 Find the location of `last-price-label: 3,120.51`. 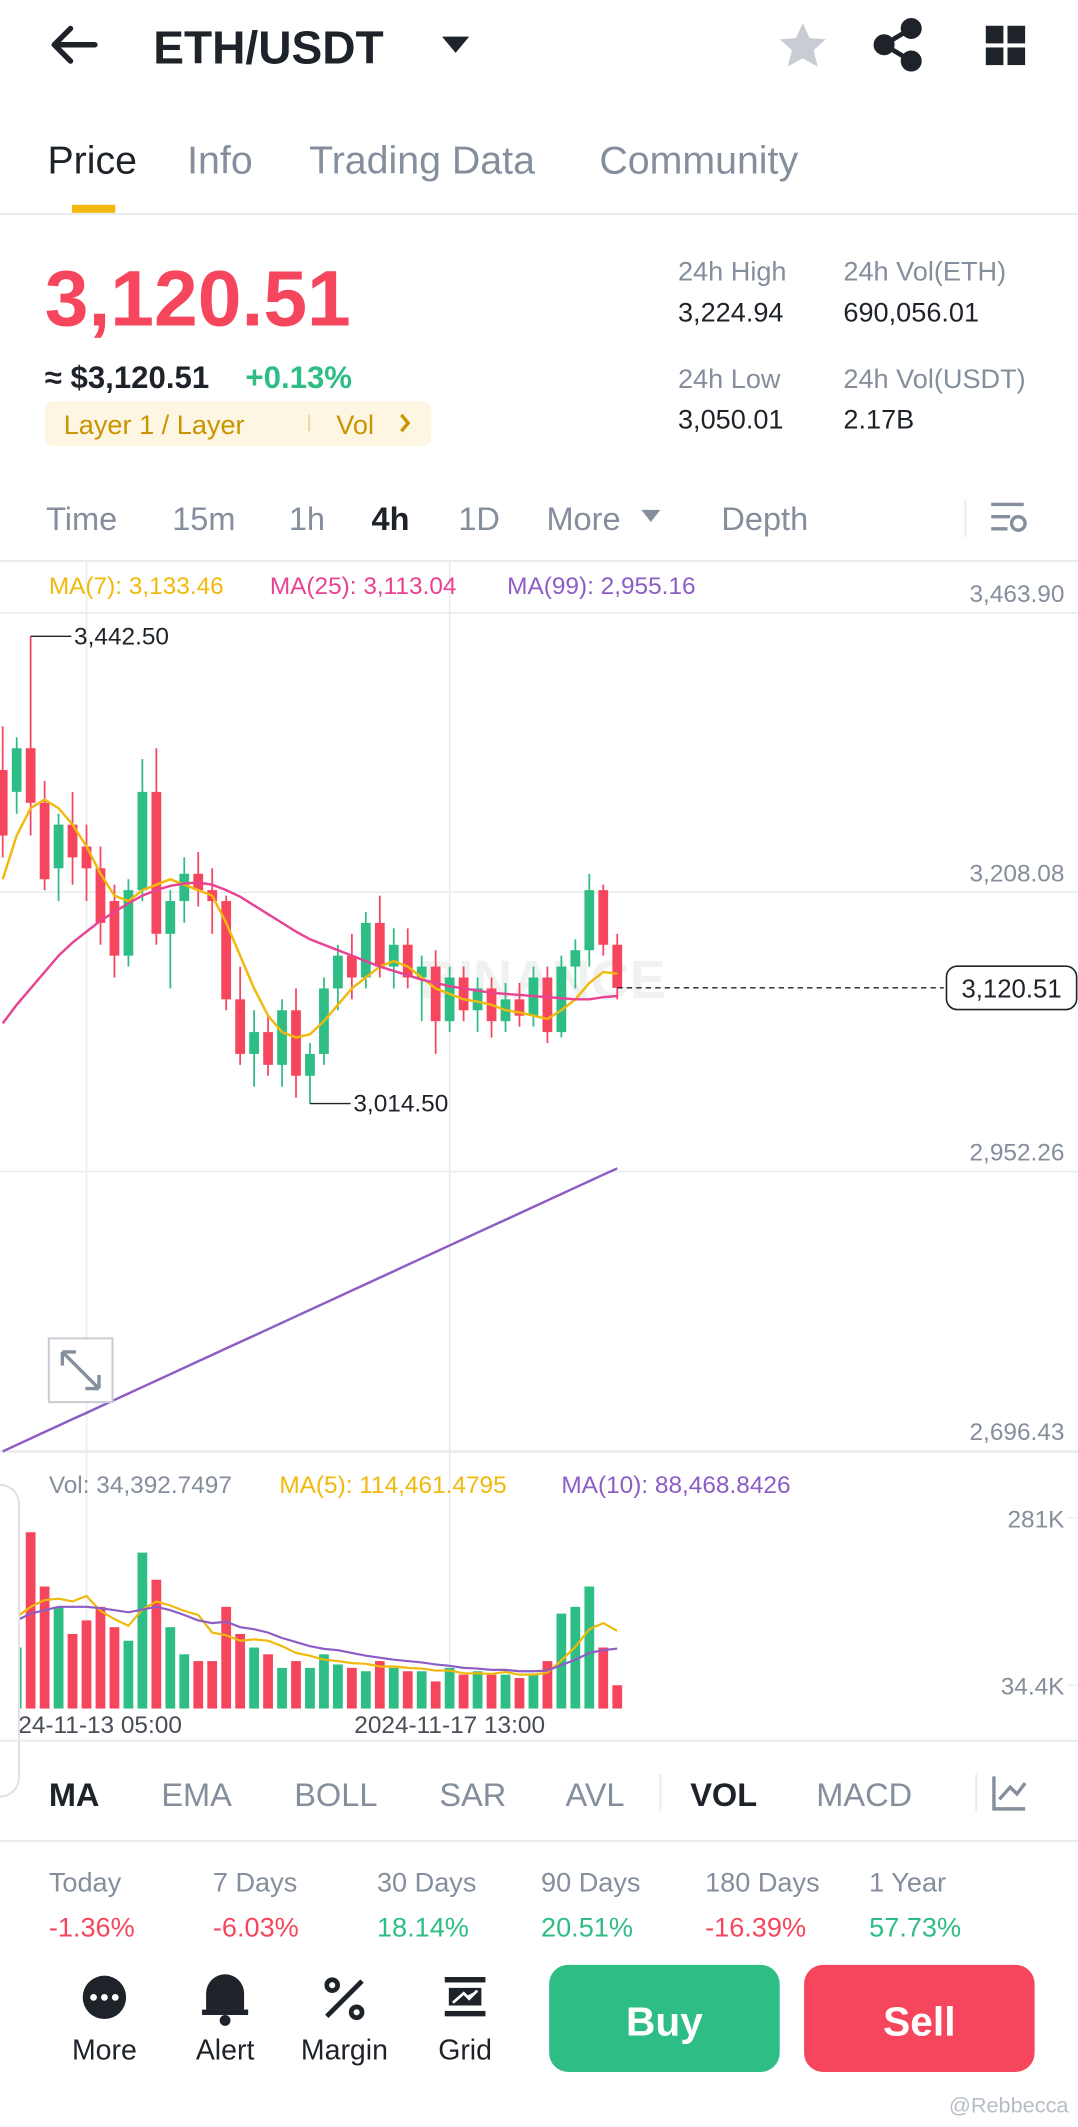

last-price-label: 3,120.51 is located at coordinates (1011, 989).